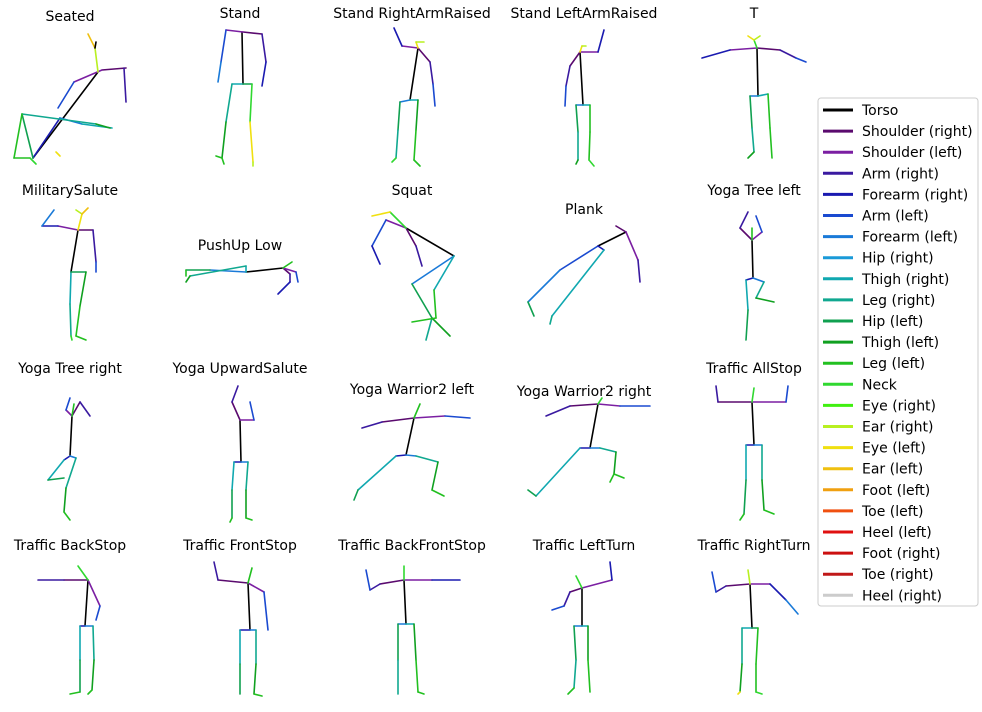 This screenshot has width=982, height=712. What do you see at coordinates (895, 217) in the screenshot?
I see `legend-label: Arm (left)` at bounding box center [895, 217].